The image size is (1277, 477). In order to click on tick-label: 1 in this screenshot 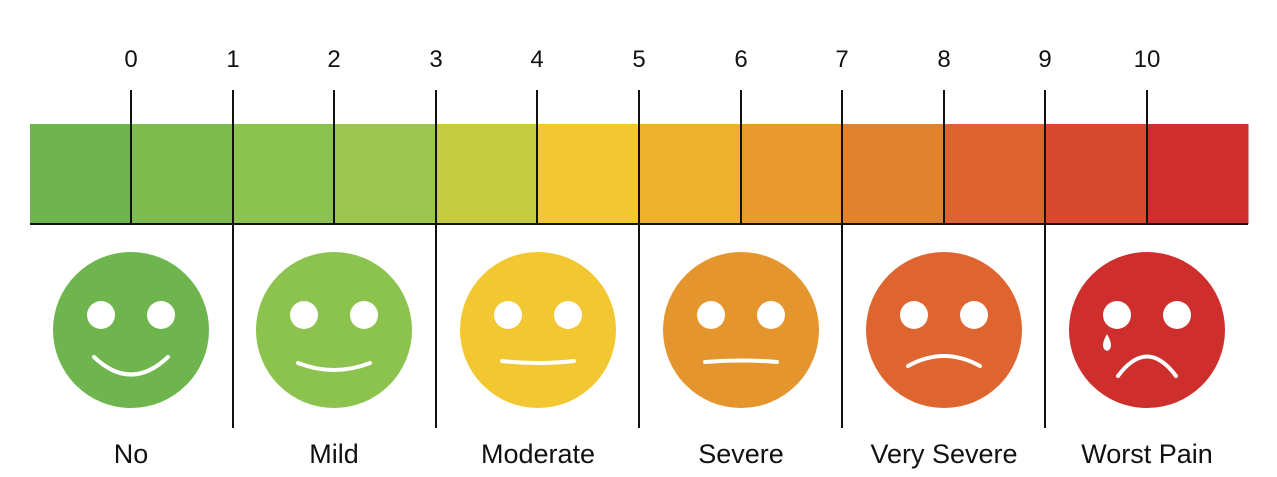, I will do `click(232, 59)`.